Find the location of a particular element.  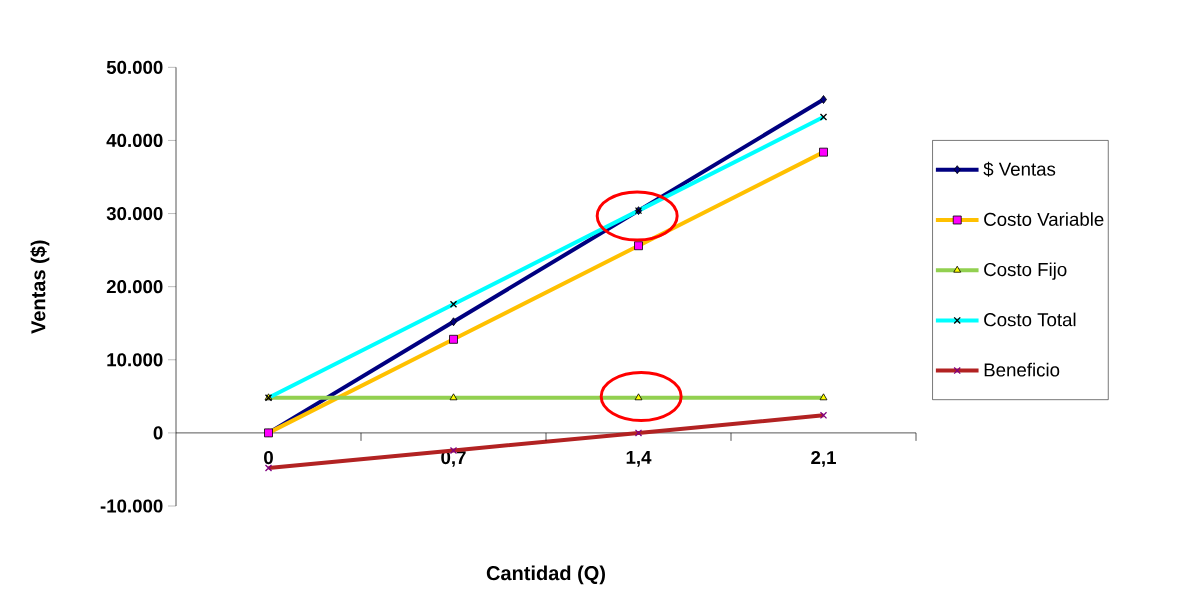

x-tick-label: 0 is located at coordinates (268, 457).